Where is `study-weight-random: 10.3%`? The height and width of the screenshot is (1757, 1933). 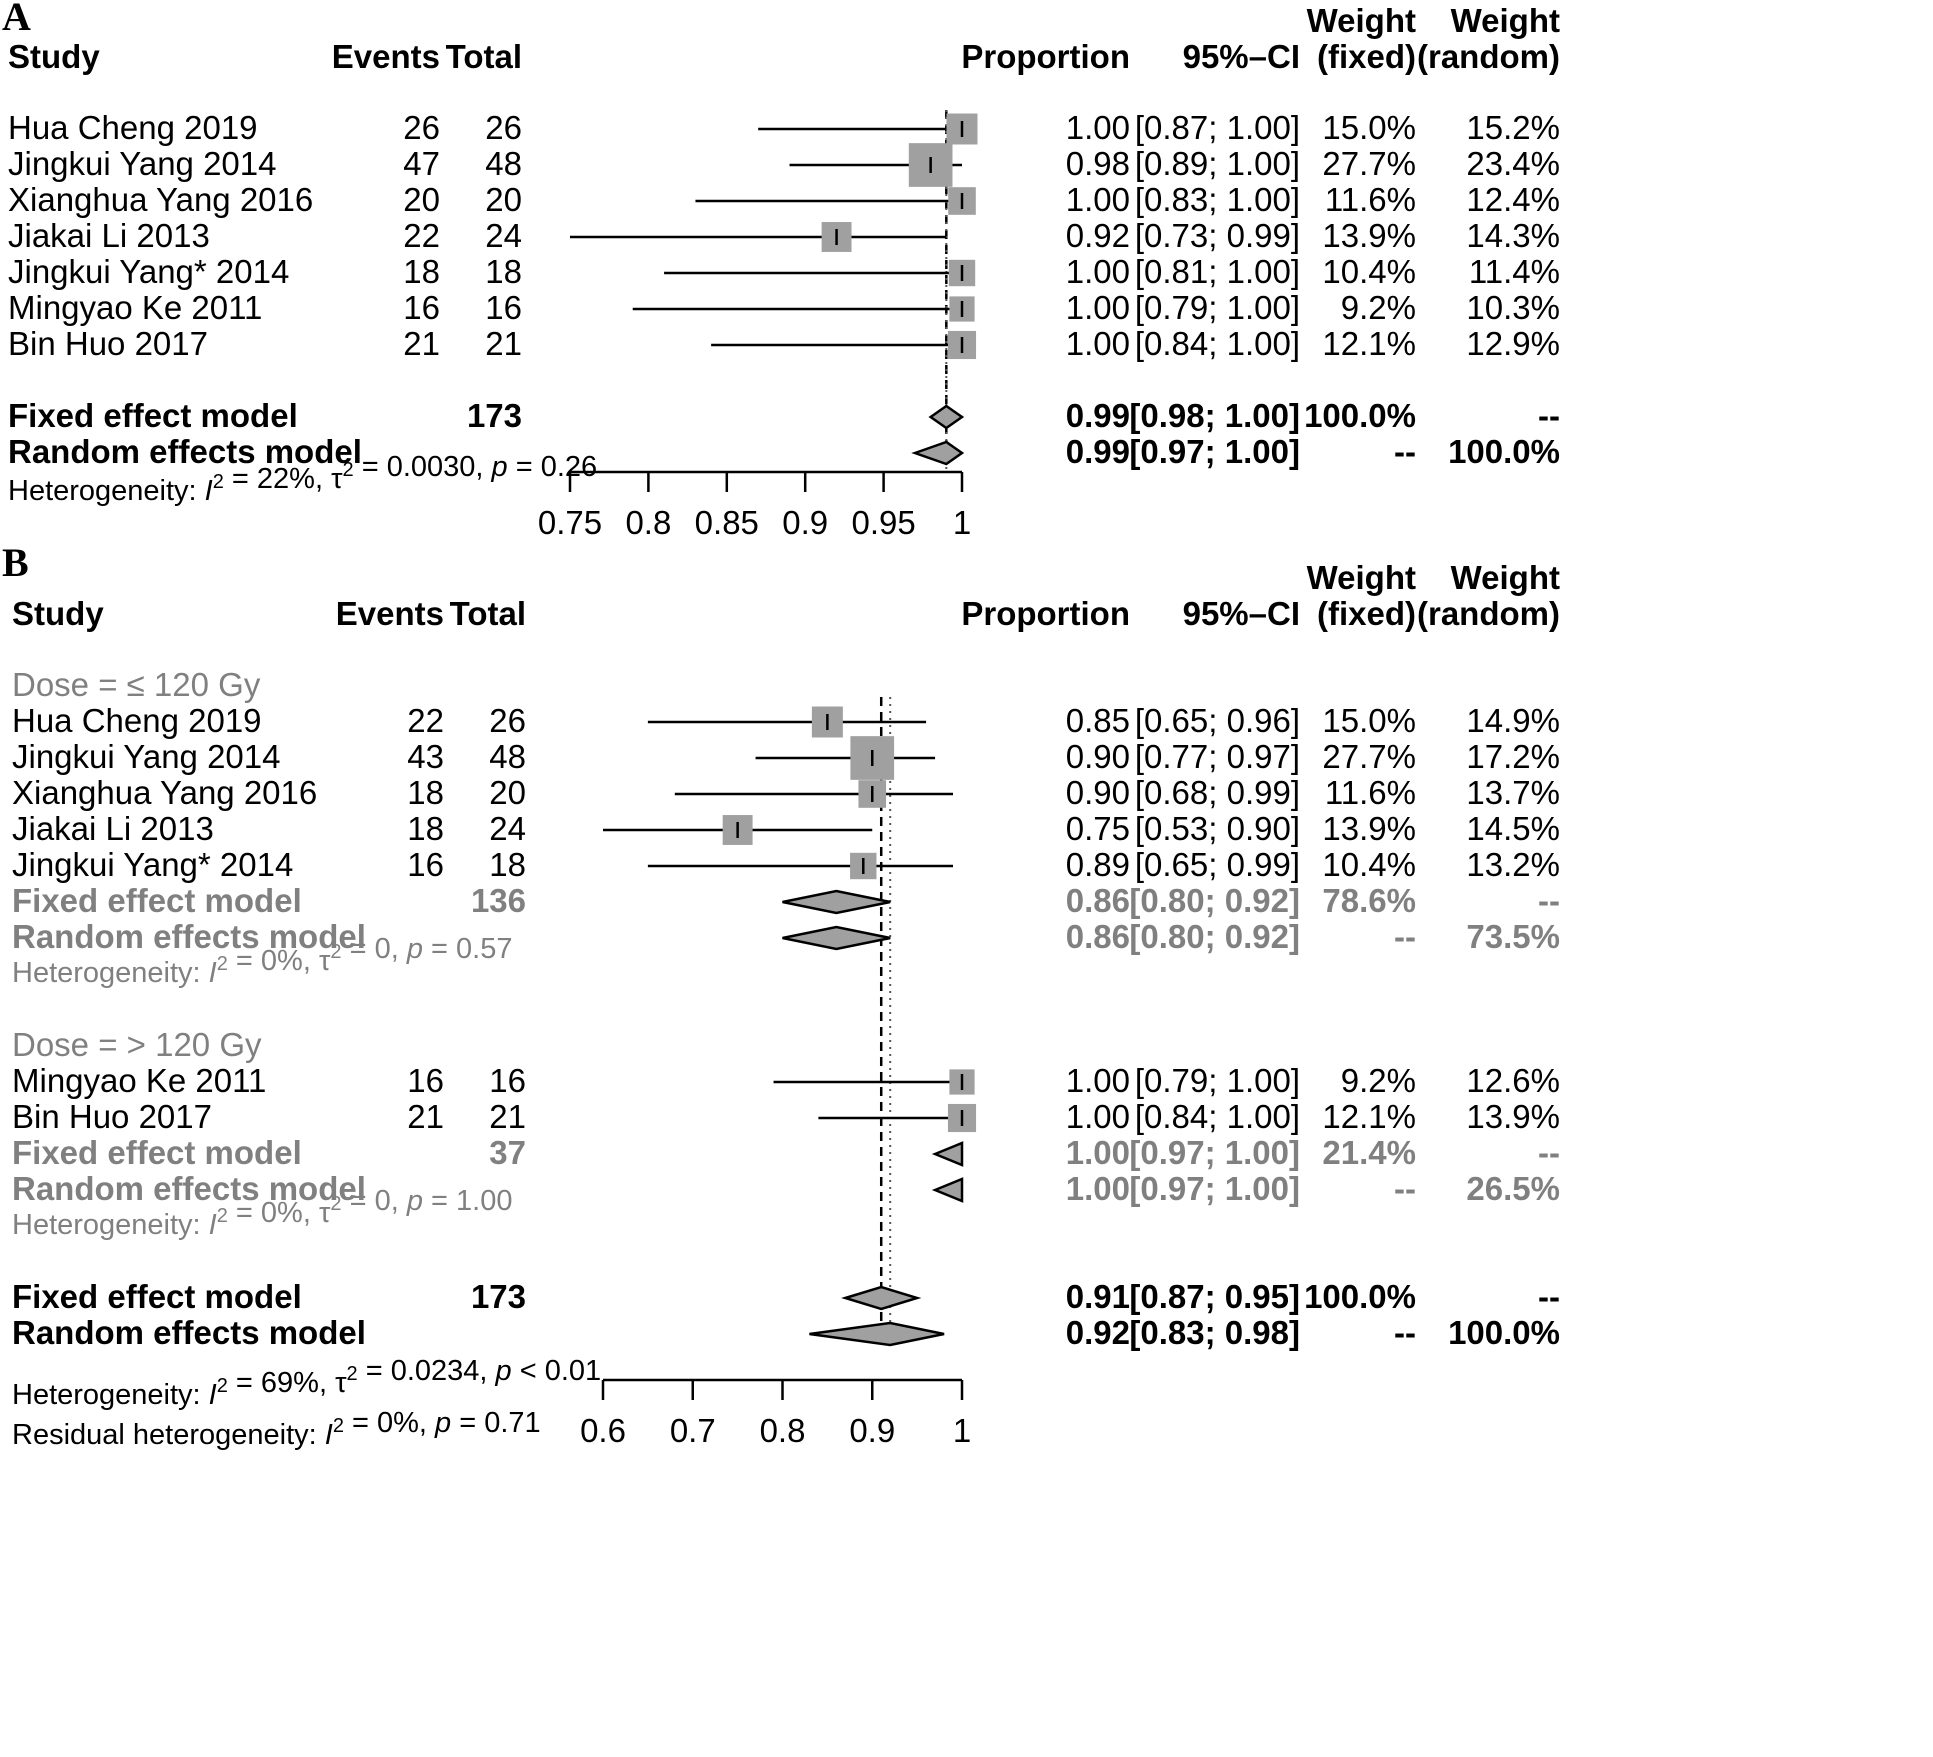 study-weight-random: 10.3% is located at coordinates (1513, 307).